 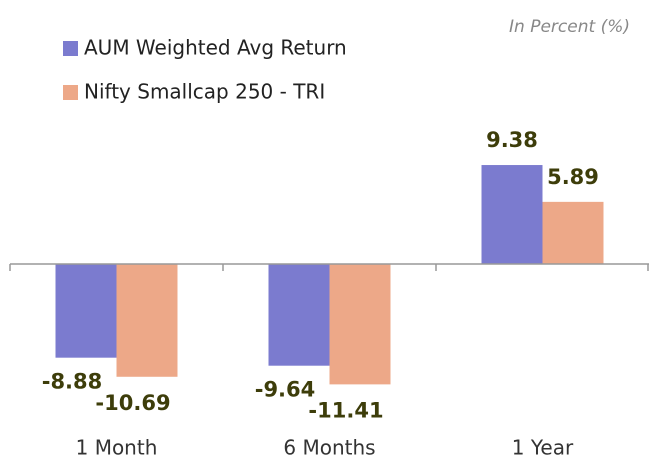 I want to click on subtitle: In Percent (%), so click(x=569, y=27).